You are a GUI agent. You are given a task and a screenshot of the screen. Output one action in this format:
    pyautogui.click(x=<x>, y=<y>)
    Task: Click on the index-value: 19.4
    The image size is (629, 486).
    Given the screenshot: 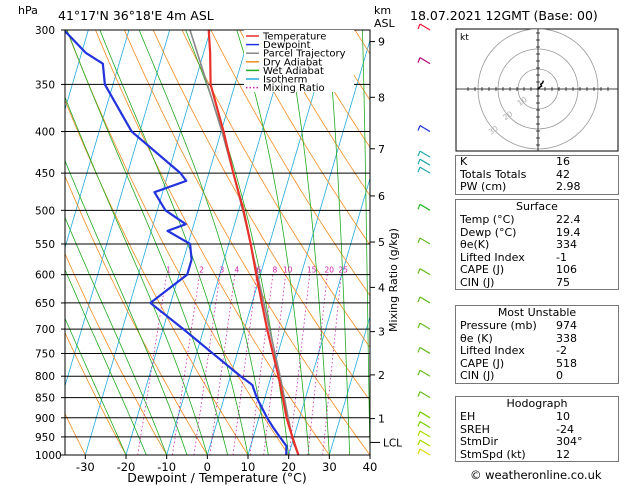 What is the action you would take?
    pyautogui.click(x=568, y=232)
    